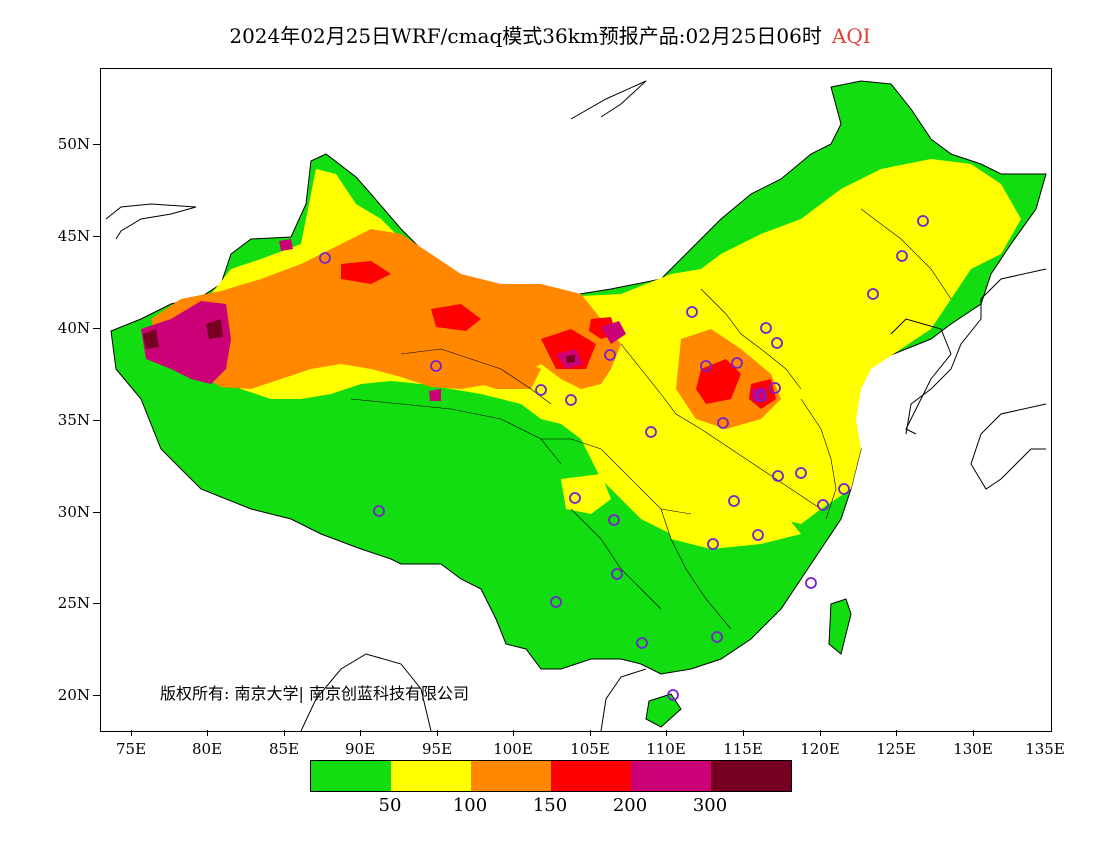 This screenshot has width=1100, height=850. I want to click on lon-label-130e: 130E, so click(973, 749).